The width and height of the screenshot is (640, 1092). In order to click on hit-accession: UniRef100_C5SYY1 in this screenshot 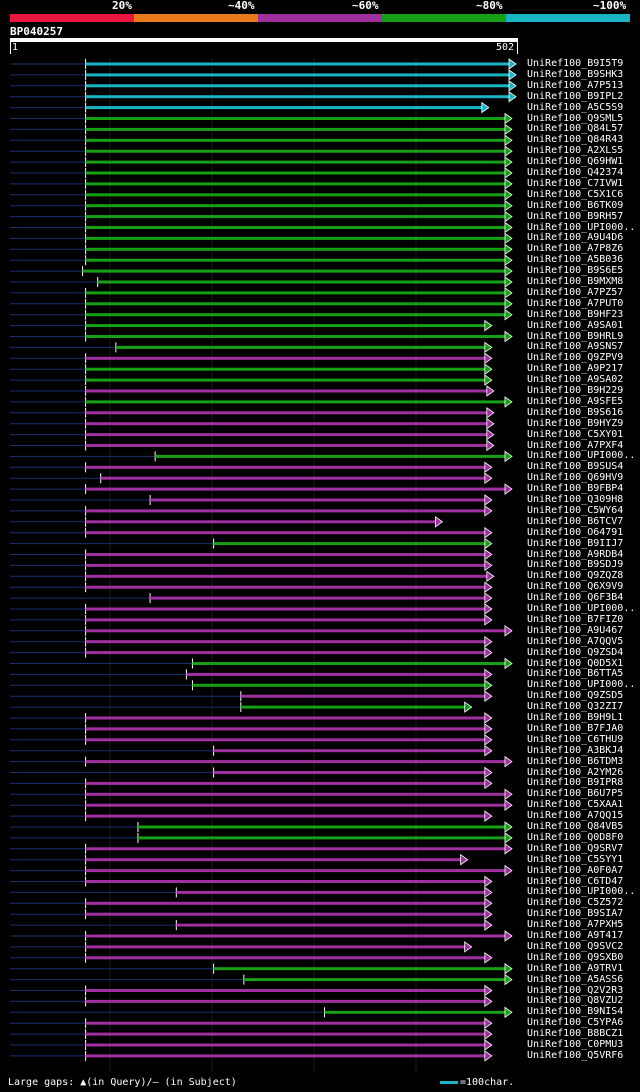, I will do `click(575, 859)`.